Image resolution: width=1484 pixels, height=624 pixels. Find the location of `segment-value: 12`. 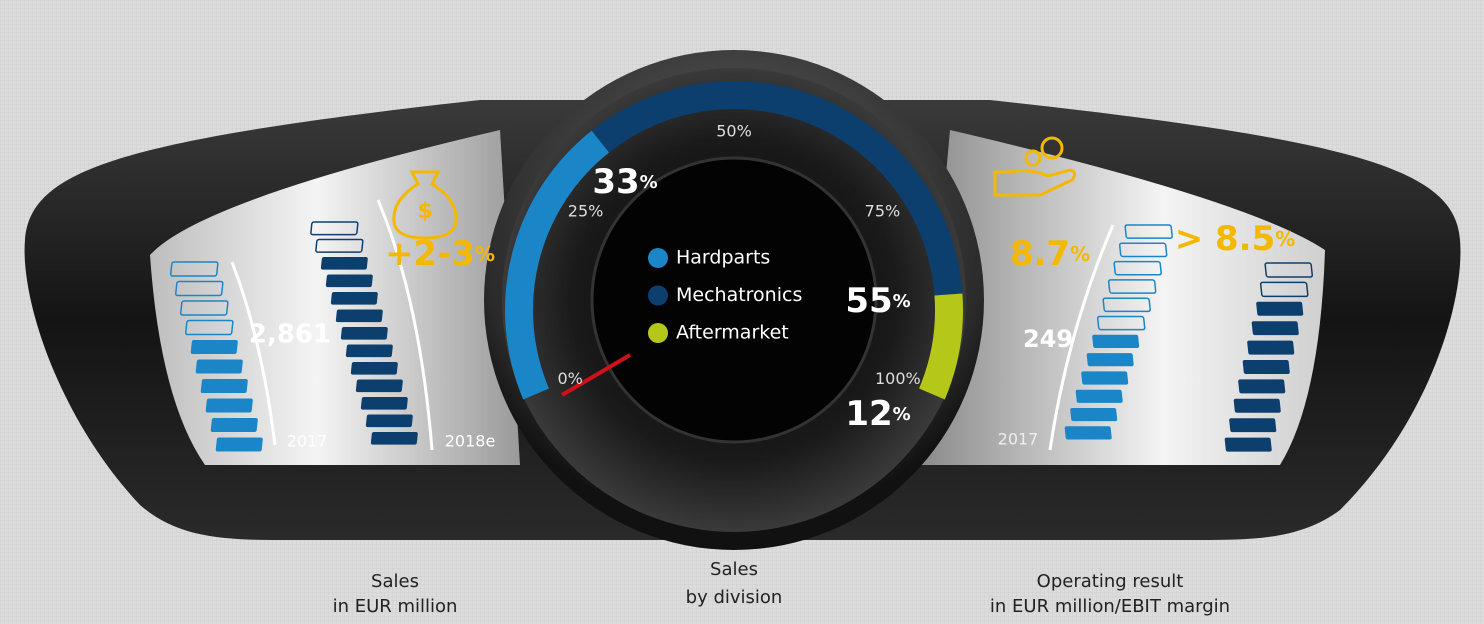

segment-value: 12 is located at coordinates (868, 414).